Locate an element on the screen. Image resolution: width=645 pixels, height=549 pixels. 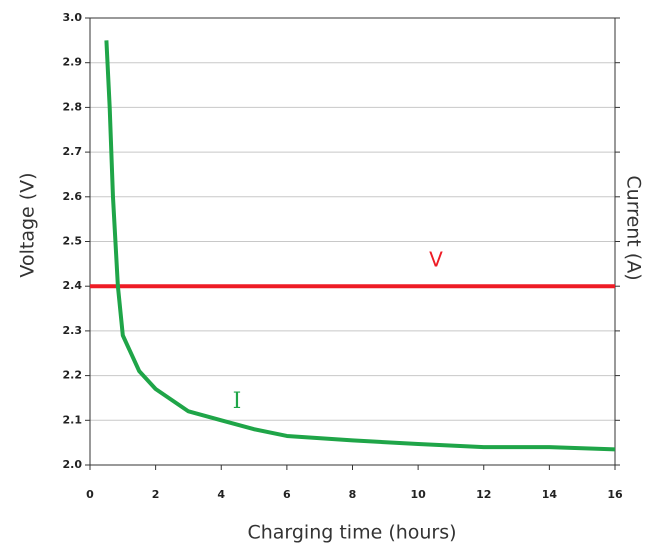
y-tick-label: 2.9 is located at coordinates (73, 62).